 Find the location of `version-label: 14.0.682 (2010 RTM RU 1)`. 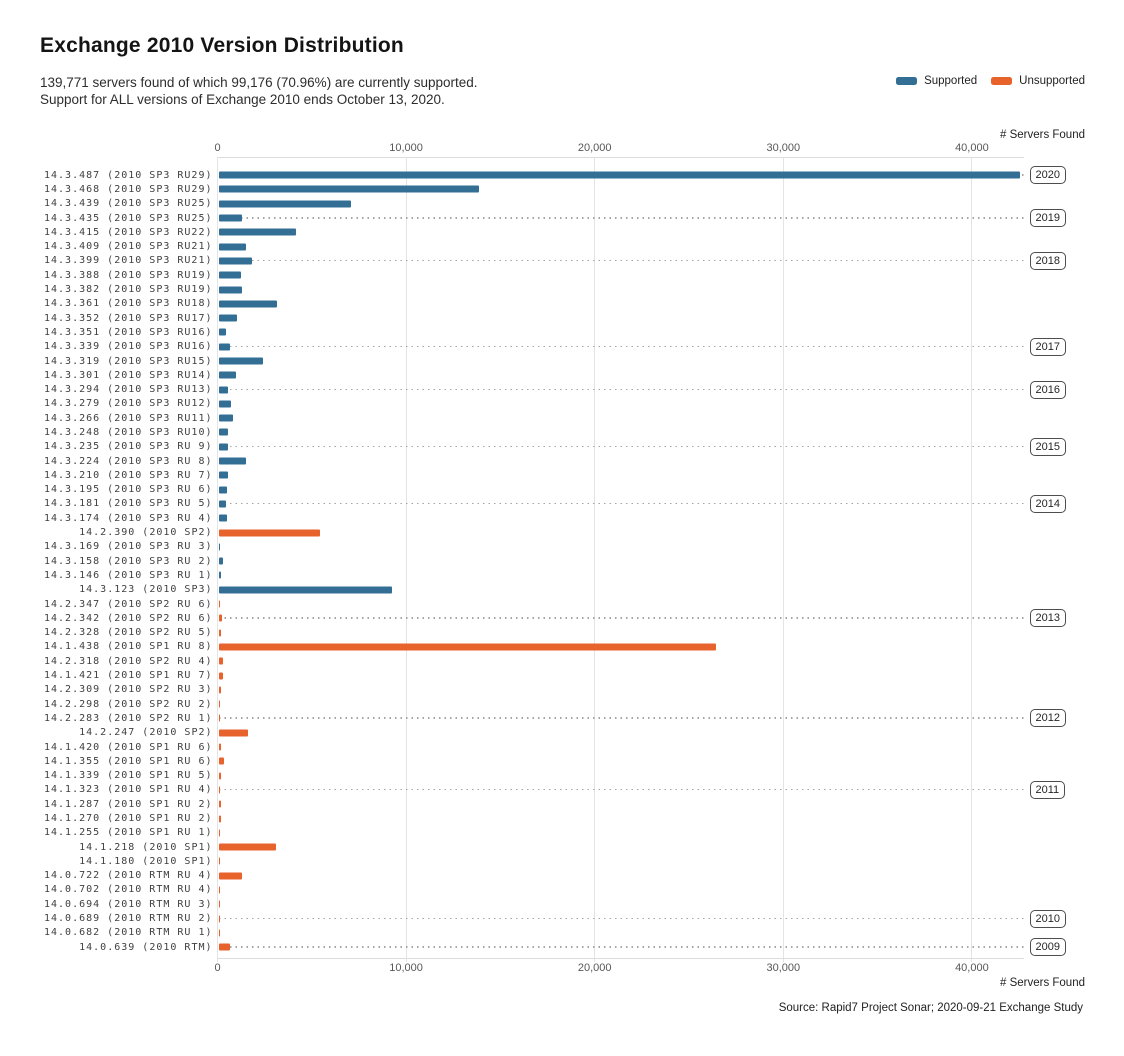

version-label: 14.0.682 (2010 RTM RU 1) is located at coordinates (128, 933).